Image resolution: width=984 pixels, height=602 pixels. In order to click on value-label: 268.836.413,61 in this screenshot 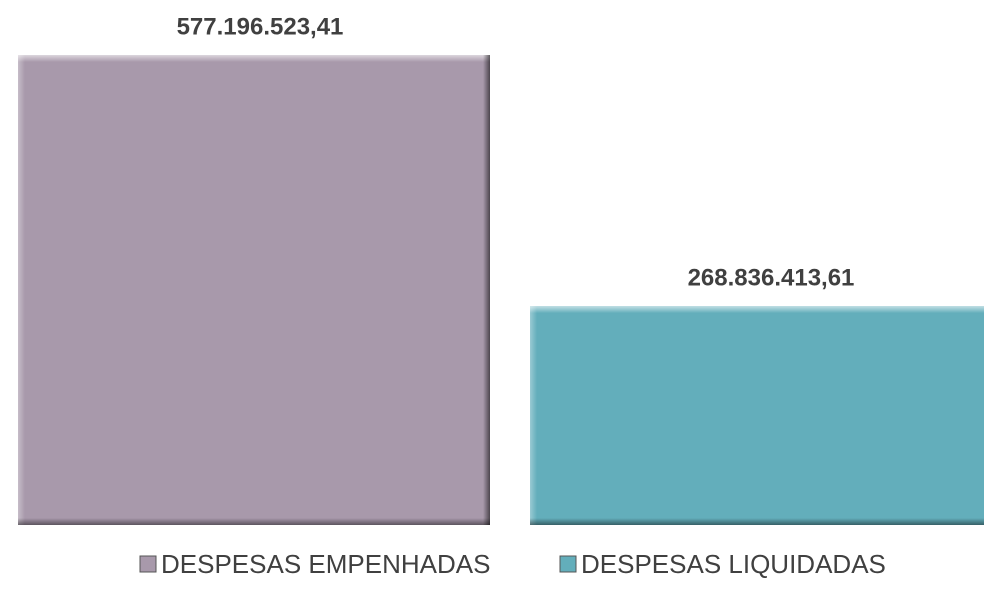, I will do `click(771, 277)`.